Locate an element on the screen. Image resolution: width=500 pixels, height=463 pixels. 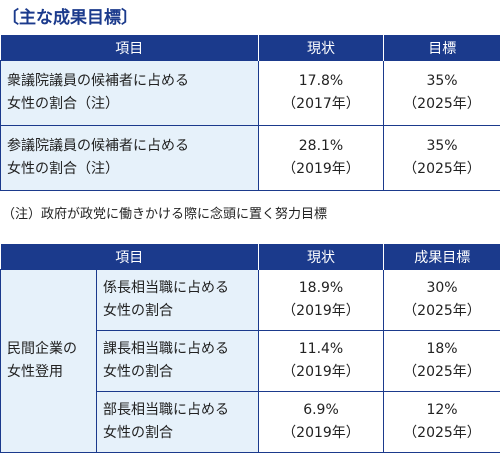
current-cell: 28.1% （2019年） is located at coordinates (321, 158).